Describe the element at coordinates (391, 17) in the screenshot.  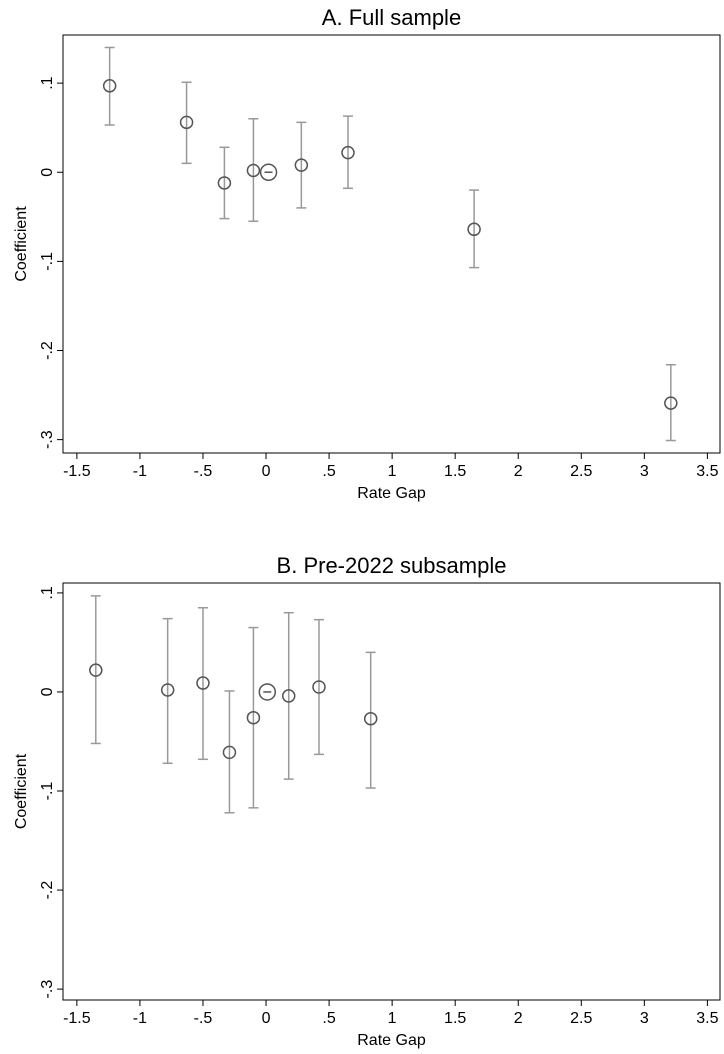
I see `chart-title: A. Full sample` at that location.